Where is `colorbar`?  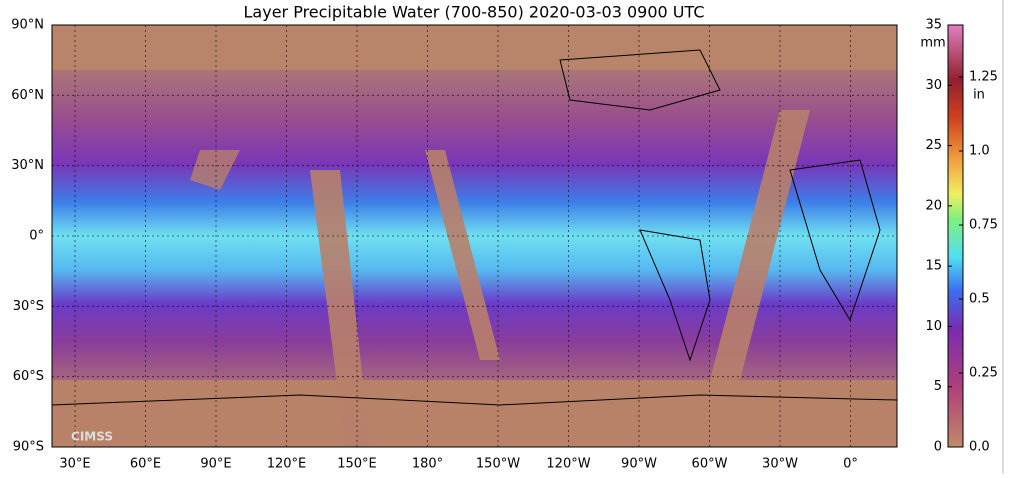 colorbar is located at coordinates (955, 236).